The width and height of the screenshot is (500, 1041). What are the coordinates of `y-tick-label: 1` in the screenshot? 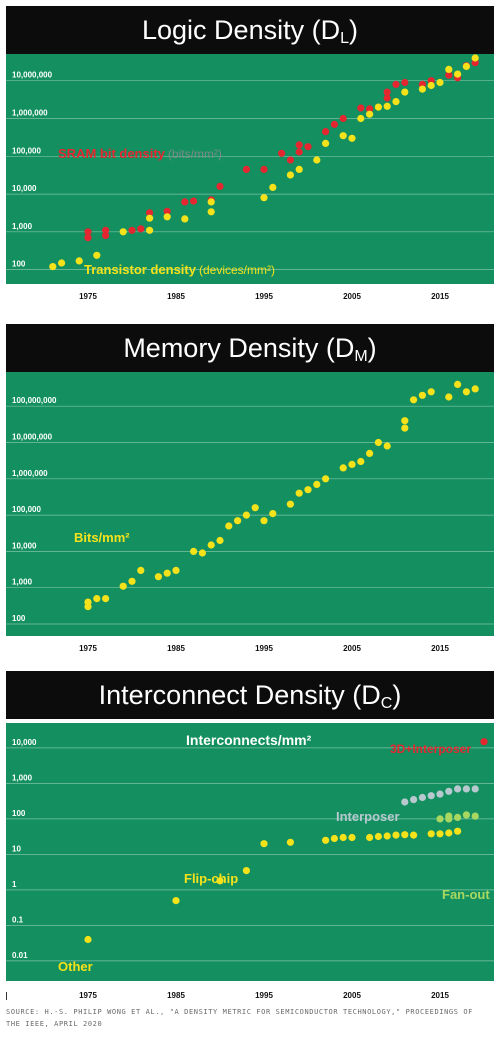 It's located at (14, 884).